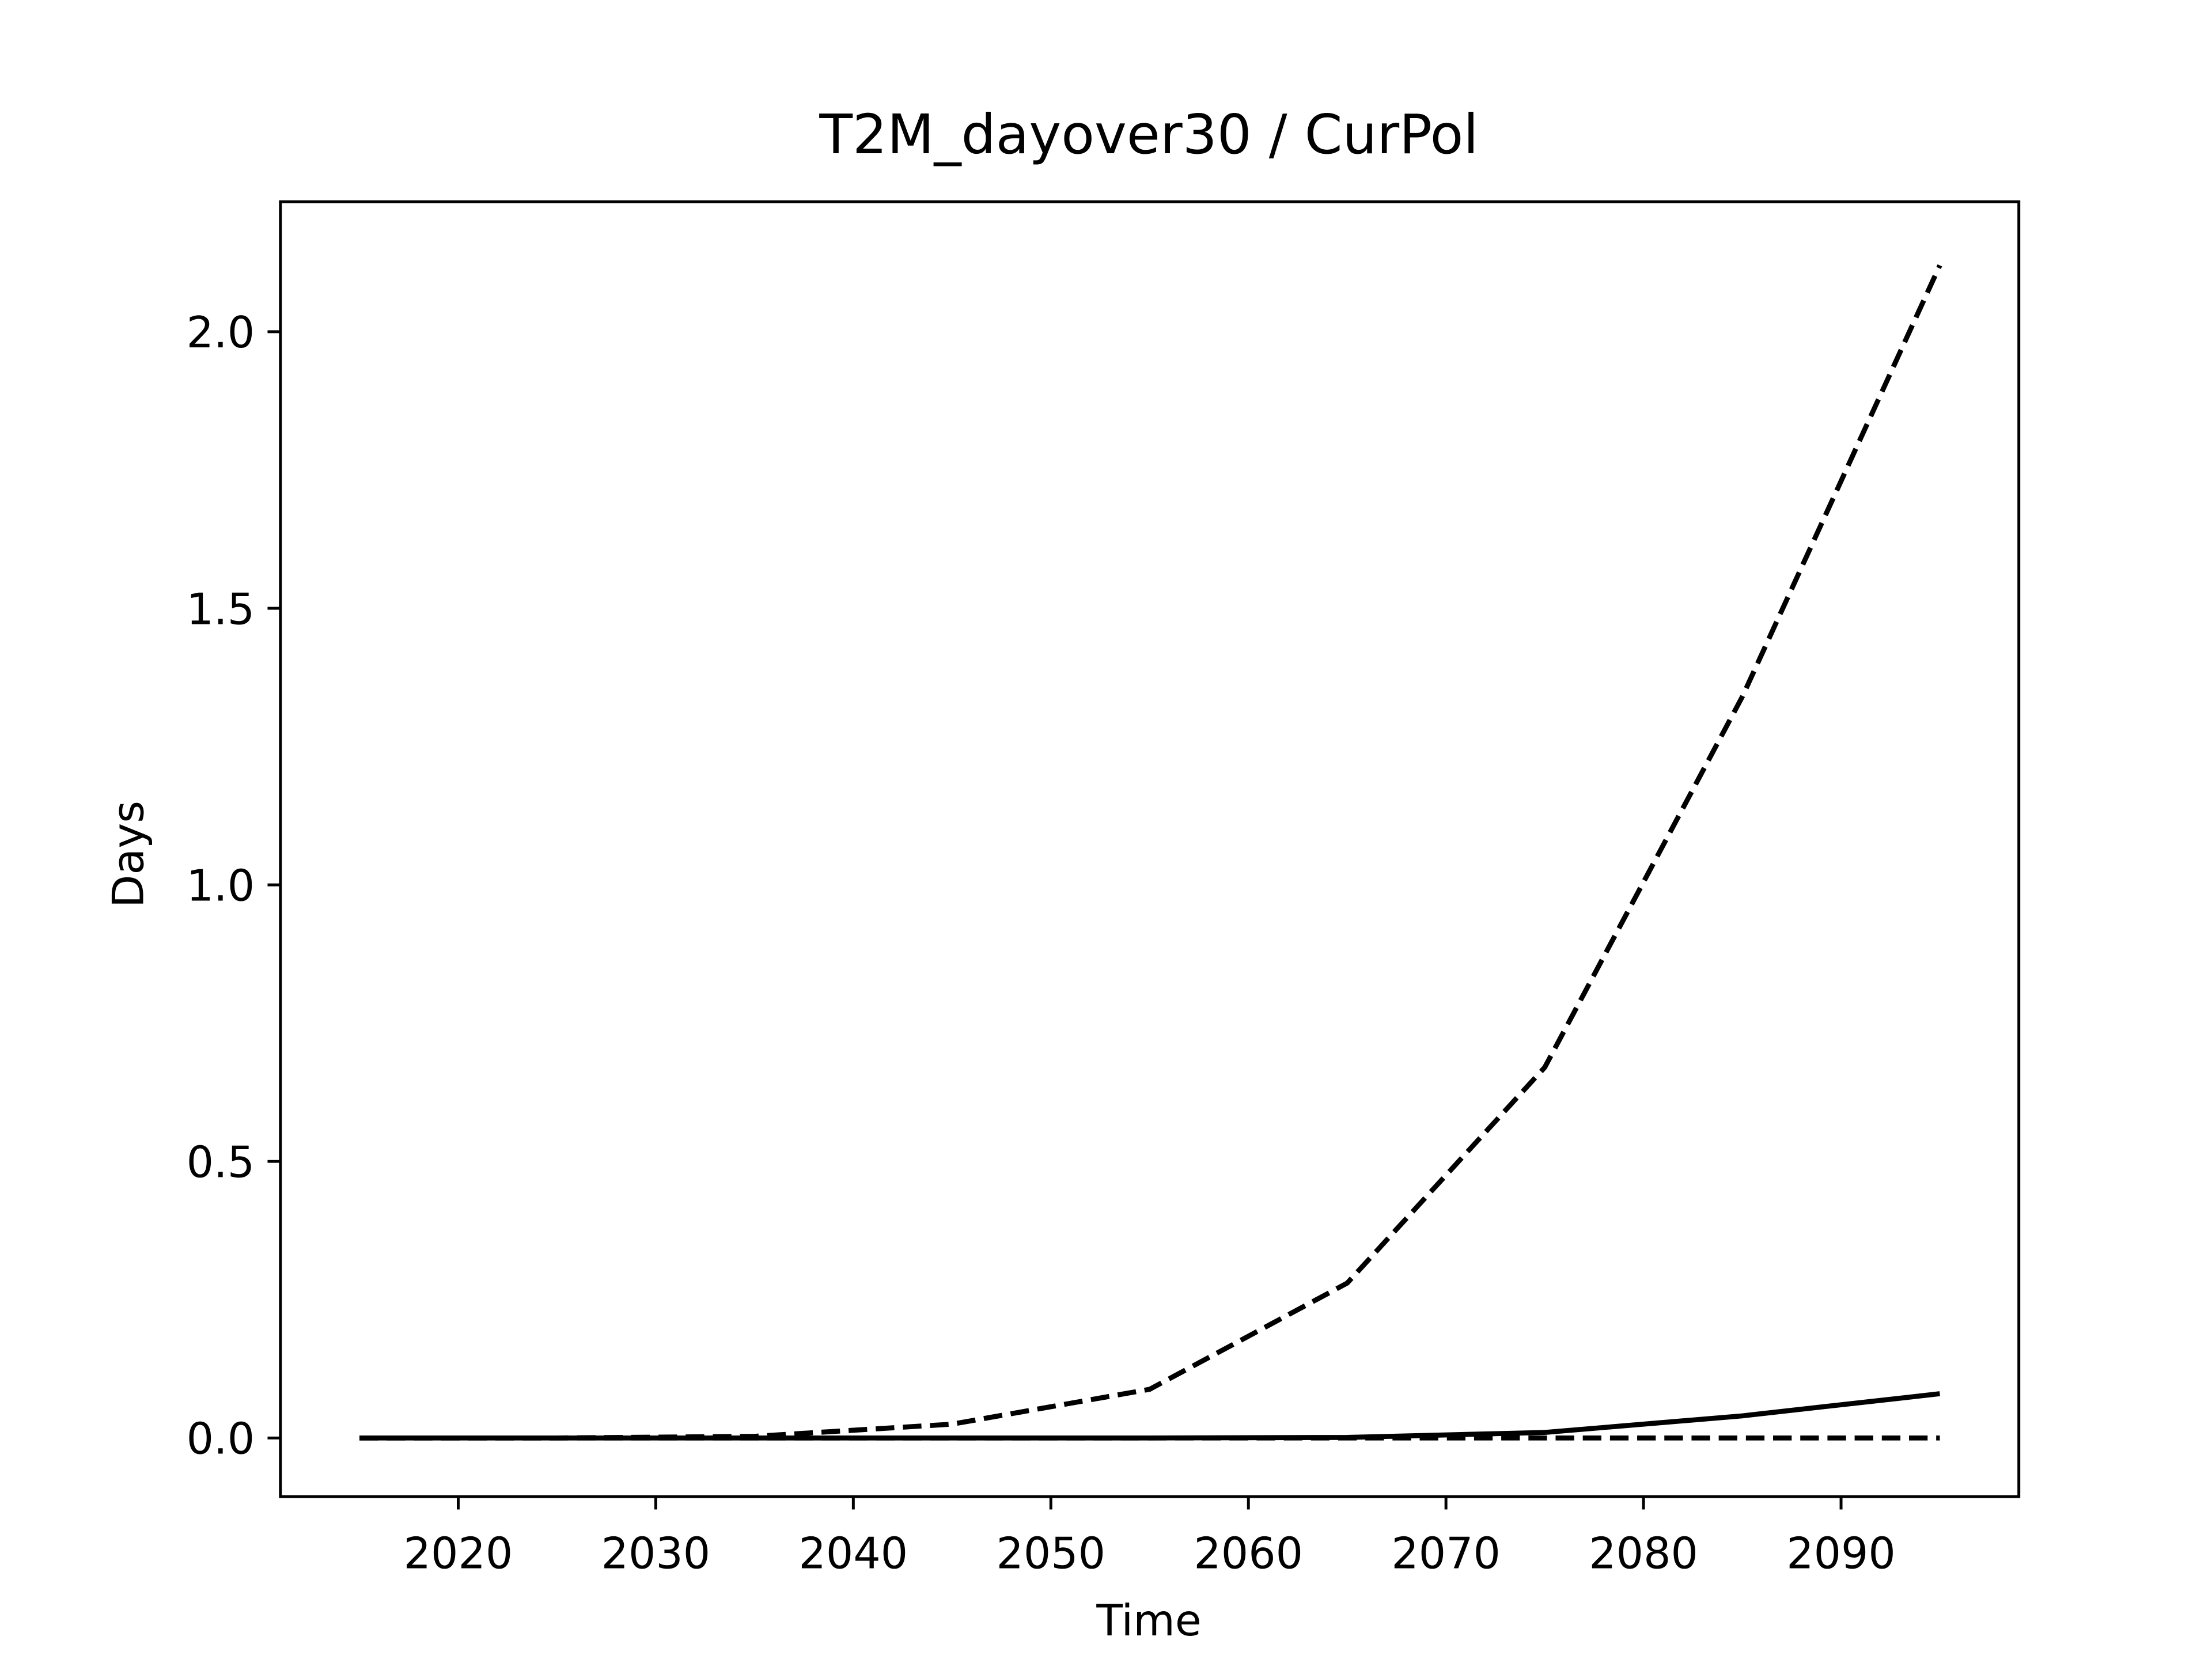  I want to click on x-tick-label: 2020, so click(458, 1553).